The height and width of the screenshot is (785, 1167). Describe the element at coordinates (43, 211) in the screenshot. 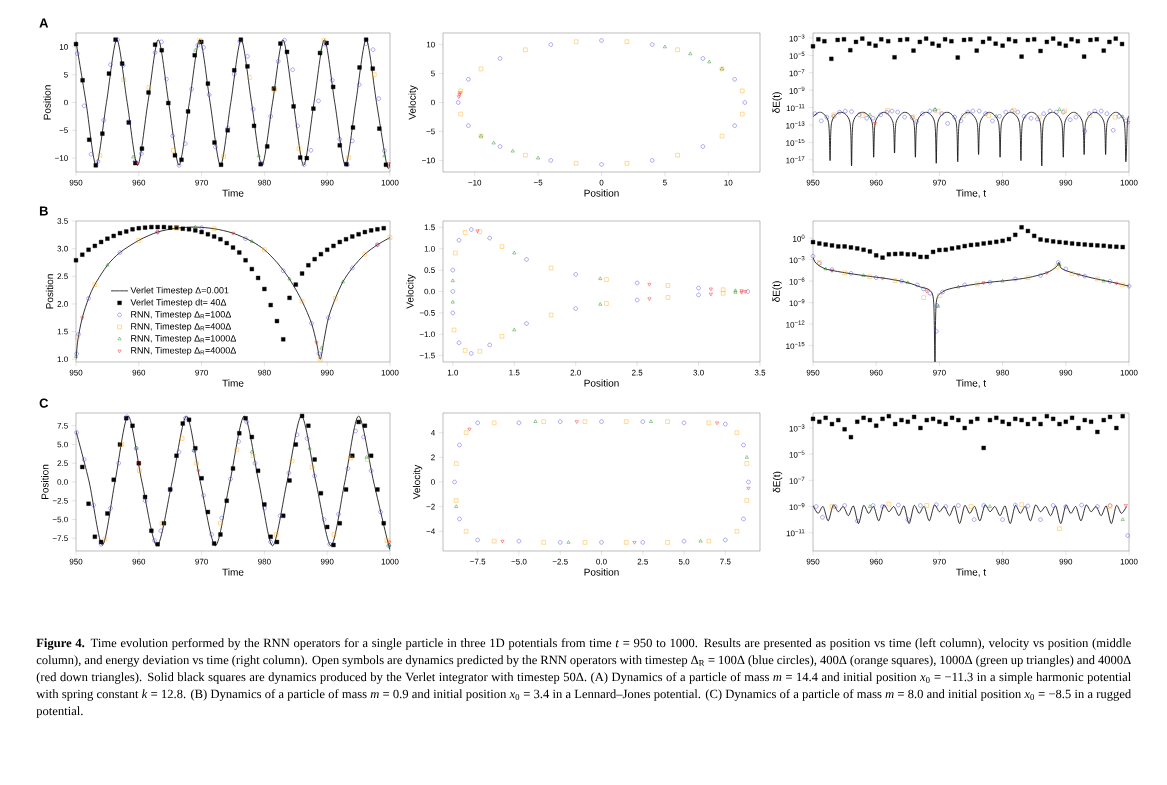

I see `chart-title: B` at that location.